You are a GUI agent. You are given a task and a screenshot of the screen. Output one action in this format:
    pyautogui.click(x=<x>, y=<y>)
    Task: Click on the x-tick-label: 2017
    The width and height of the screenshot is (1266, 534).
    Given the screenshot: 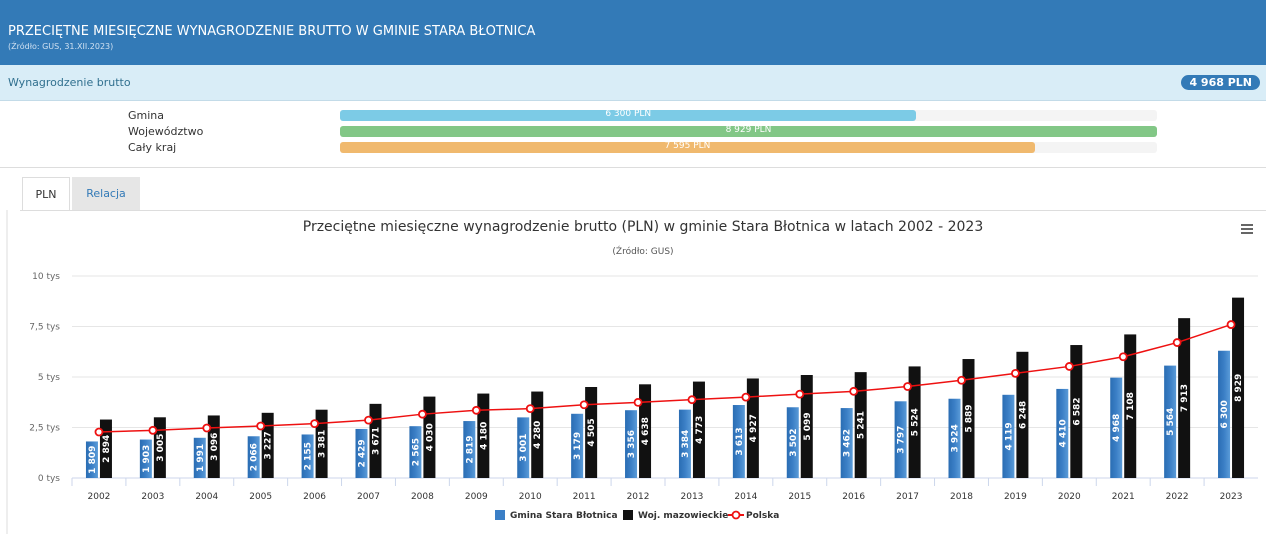 What is the action you would take?
    pyautogui.click(x=907, y=497)
    